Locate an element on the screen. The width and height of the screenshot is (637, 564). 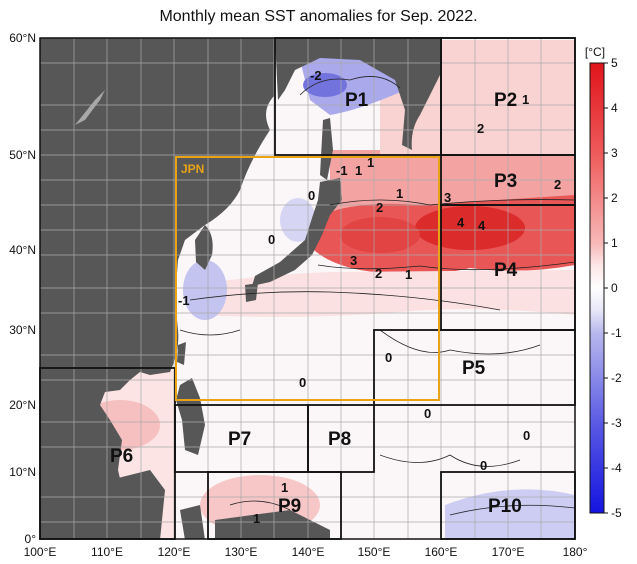
lat-tick: 30°N is located at coordinates (22, 330).